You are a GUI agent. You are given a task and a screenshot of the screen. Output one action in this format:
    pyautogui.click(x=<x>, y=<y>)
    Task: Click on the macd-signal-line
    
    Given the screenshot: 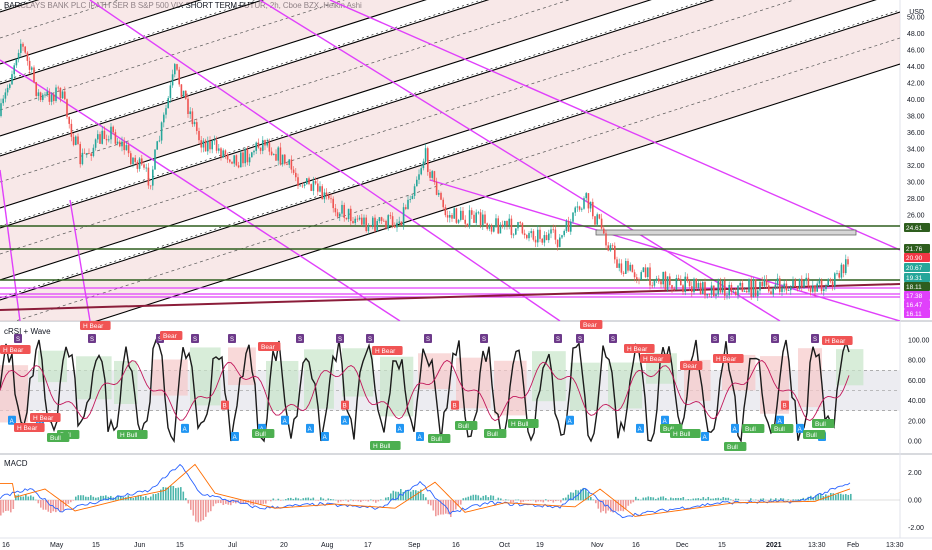 What is the action you would take?
    pyautogui.click(x=425, y=490)
    